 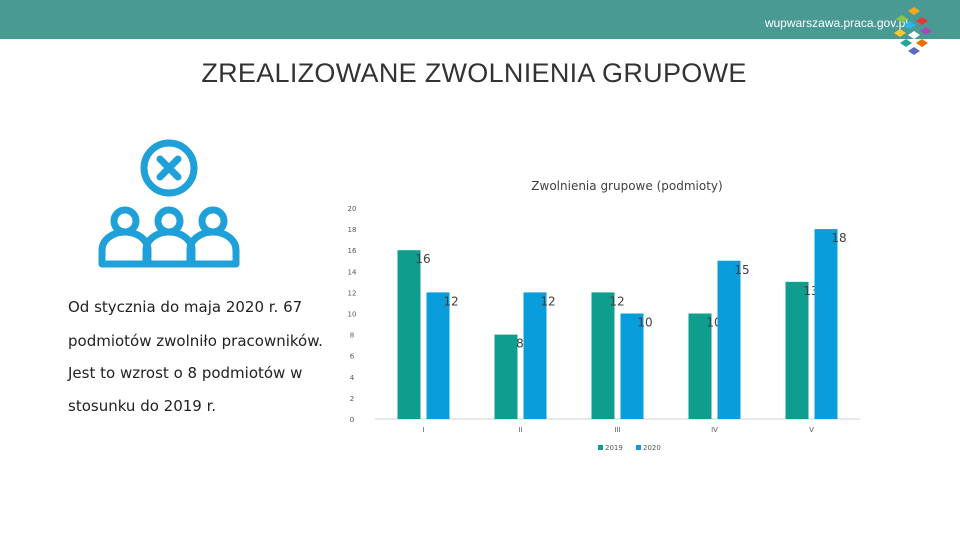 I want to click on bar-2019-II, so click(x=506, y=376).